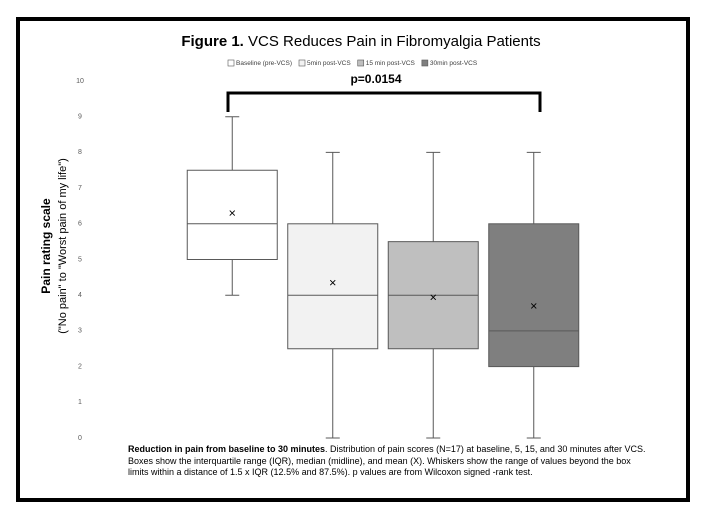 Image resolution: width=701 pixels, height=519 pixels. Describe the element at coordinates (375, 79) in the screenshot. I see `p-value: p=0.0154` at that location.